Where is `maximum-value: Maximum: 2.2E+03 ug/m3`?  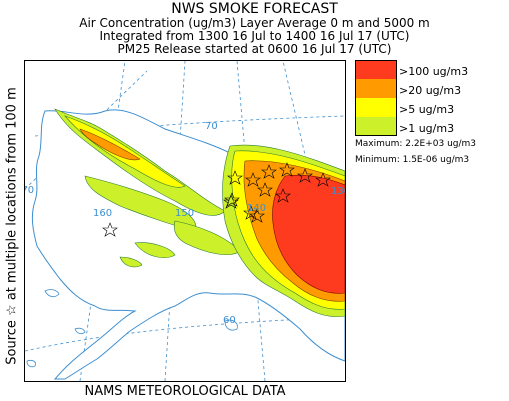 maximum-value: Maximum: 2.2E+03 ug/m3 is located at coordinates (416, 144).